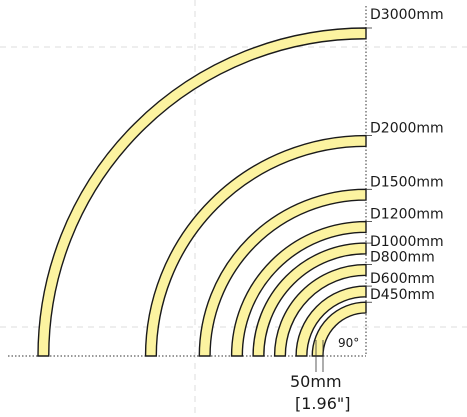 Image resolution: width=467 pixels, height=417 pixels. What do you see at coordinates (407, 15) in the screenshot?
I see `arc-label: D3000mm` at bounding box center [407, 15].